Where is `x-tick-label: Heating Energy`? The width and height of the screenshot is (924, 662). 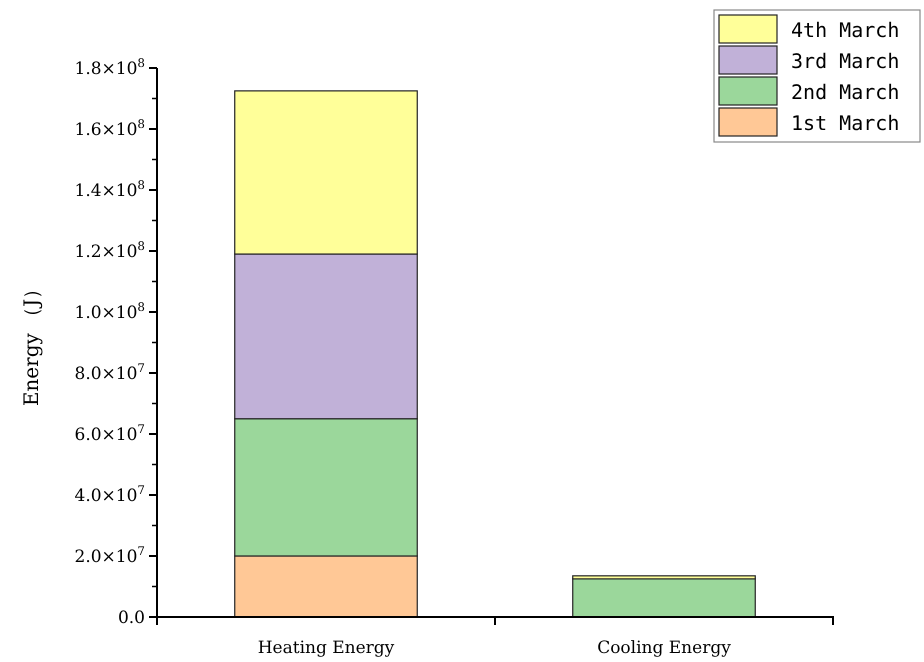
x-tick-label: Heating Energy is located at coordinates (326, 648).